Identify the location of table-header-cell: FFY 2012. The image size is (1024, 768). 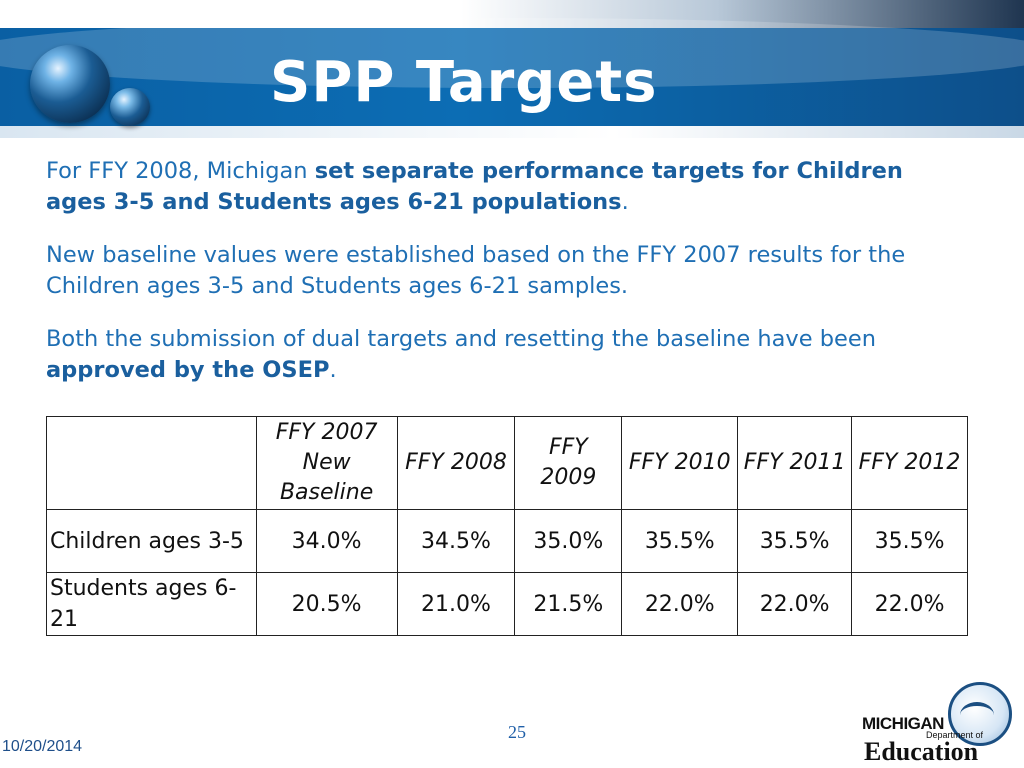
(909, 463).